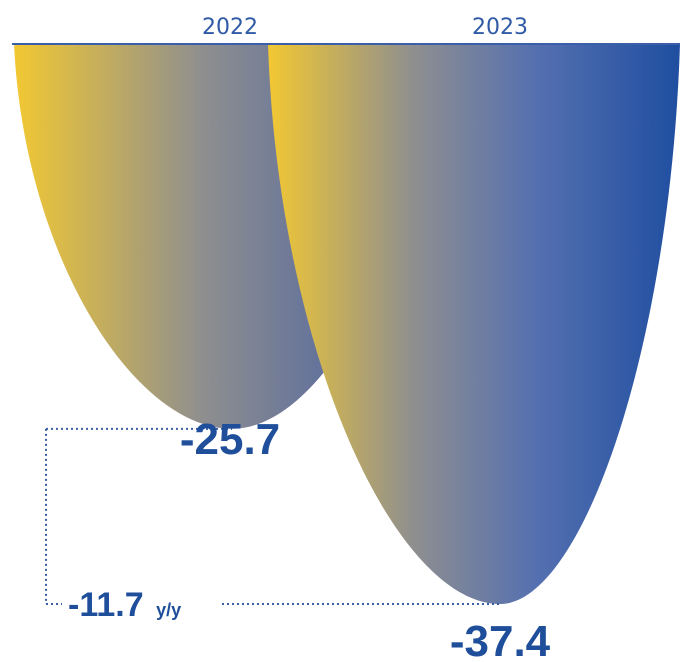 Image resolution: width=692 pixels, height=662 pixels. What do you see at coordinates (230, 439) in the screenshot?
I see `value-label-2022: -25.7` at bounding box center [230, 439].